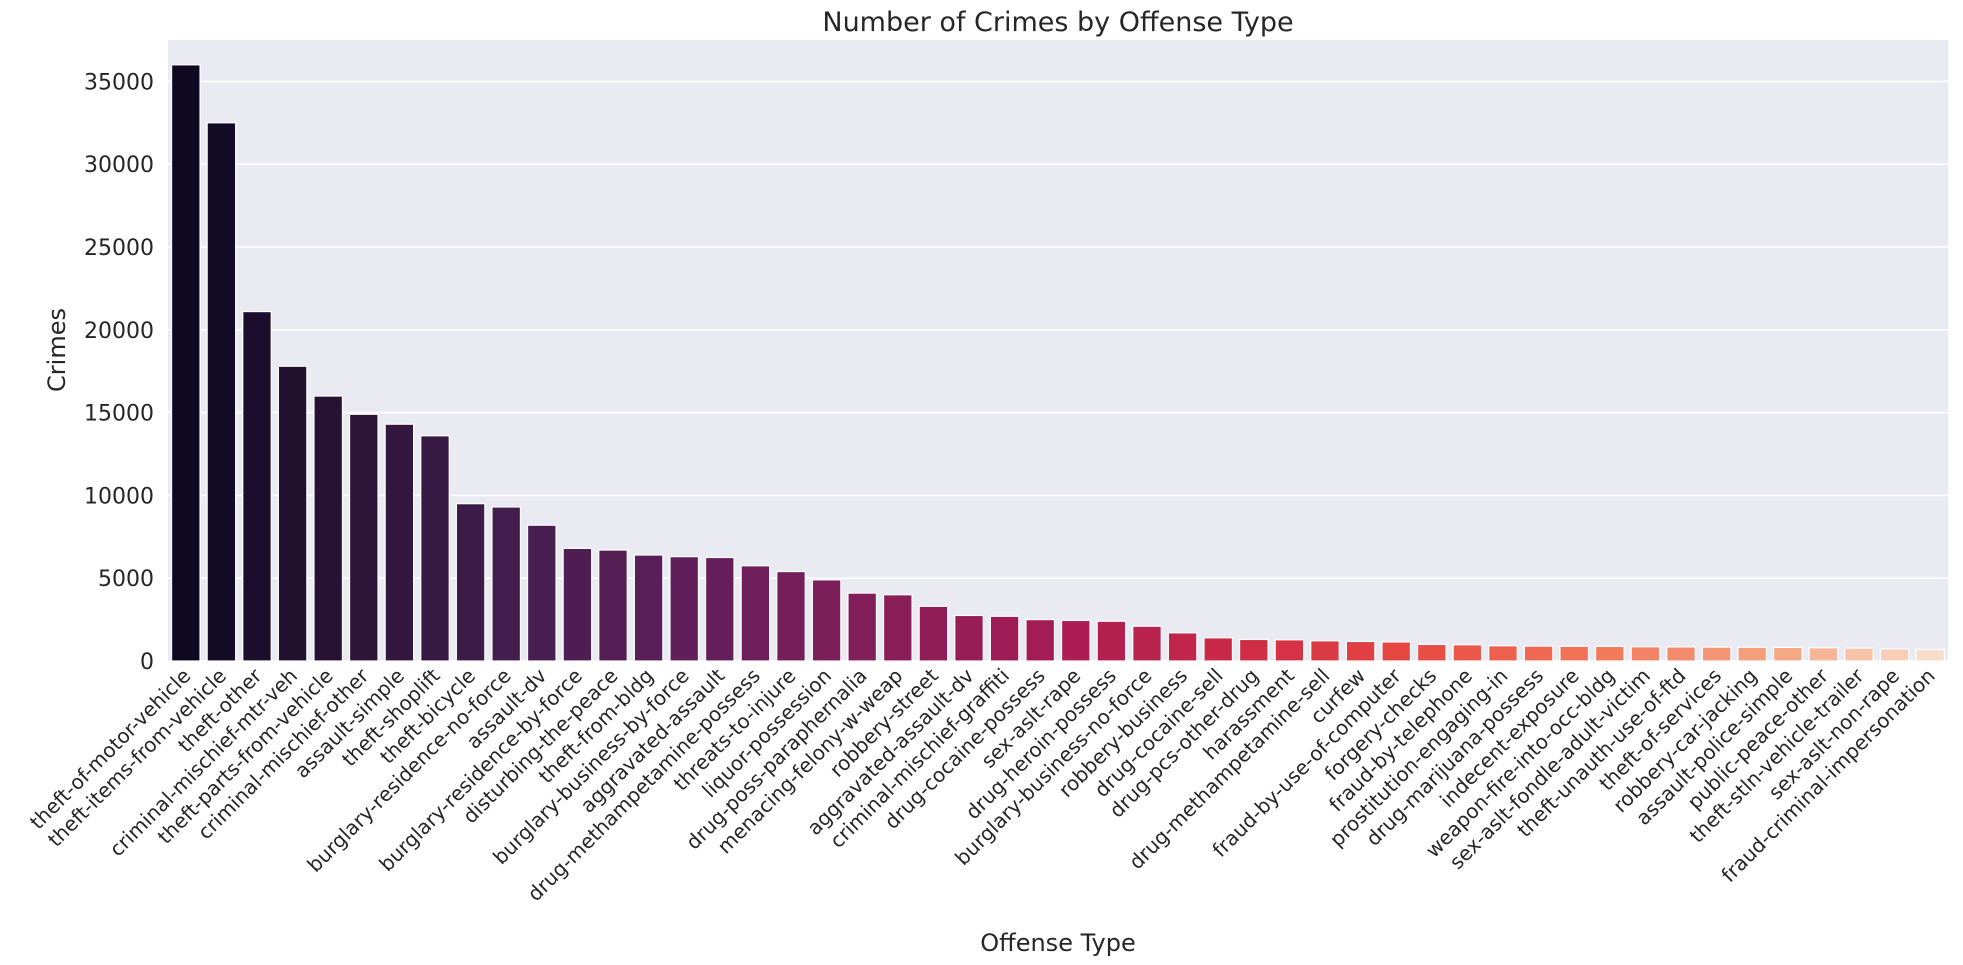  I want to click on bar-theft-shoplift, so click(435, 548).